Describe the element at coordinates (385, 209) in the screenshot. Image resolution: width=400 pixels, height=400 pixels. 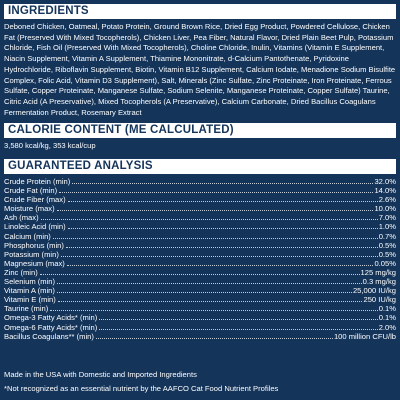
I see `analysis-value: 10.0%` at that location.